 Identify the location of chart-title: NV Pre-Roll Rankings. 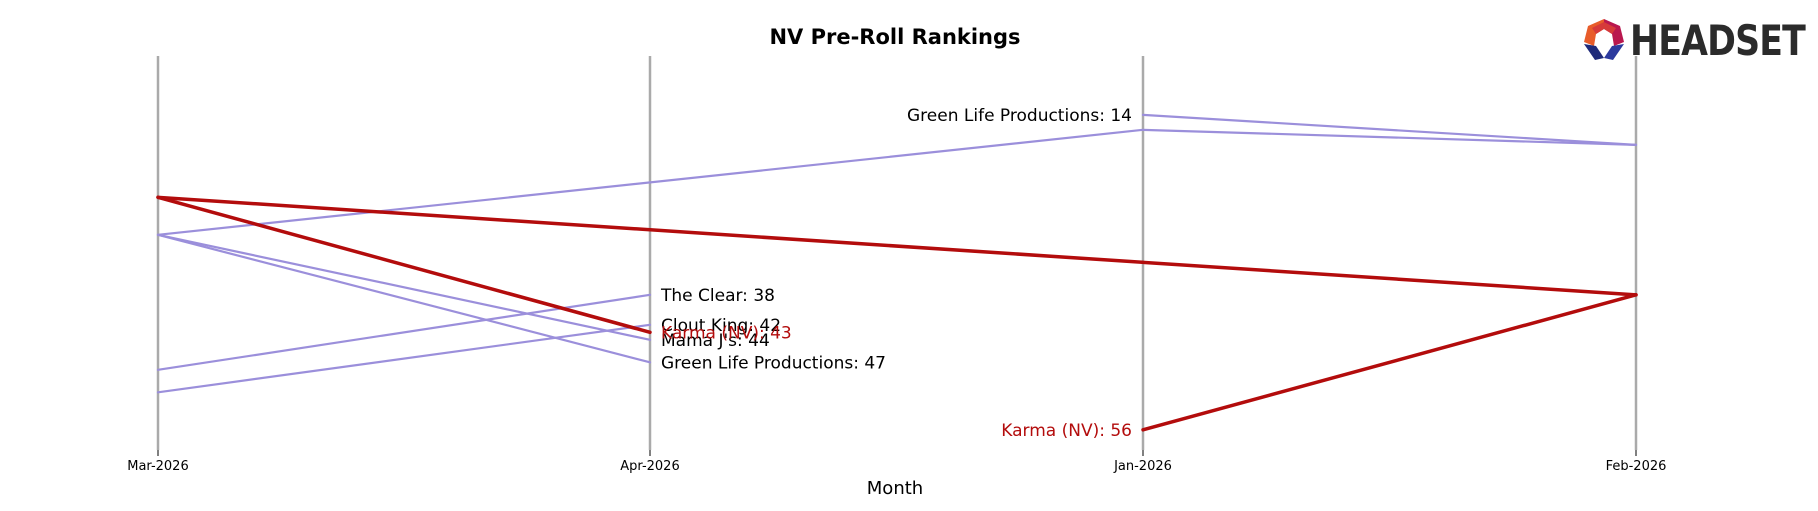
(894, 37).